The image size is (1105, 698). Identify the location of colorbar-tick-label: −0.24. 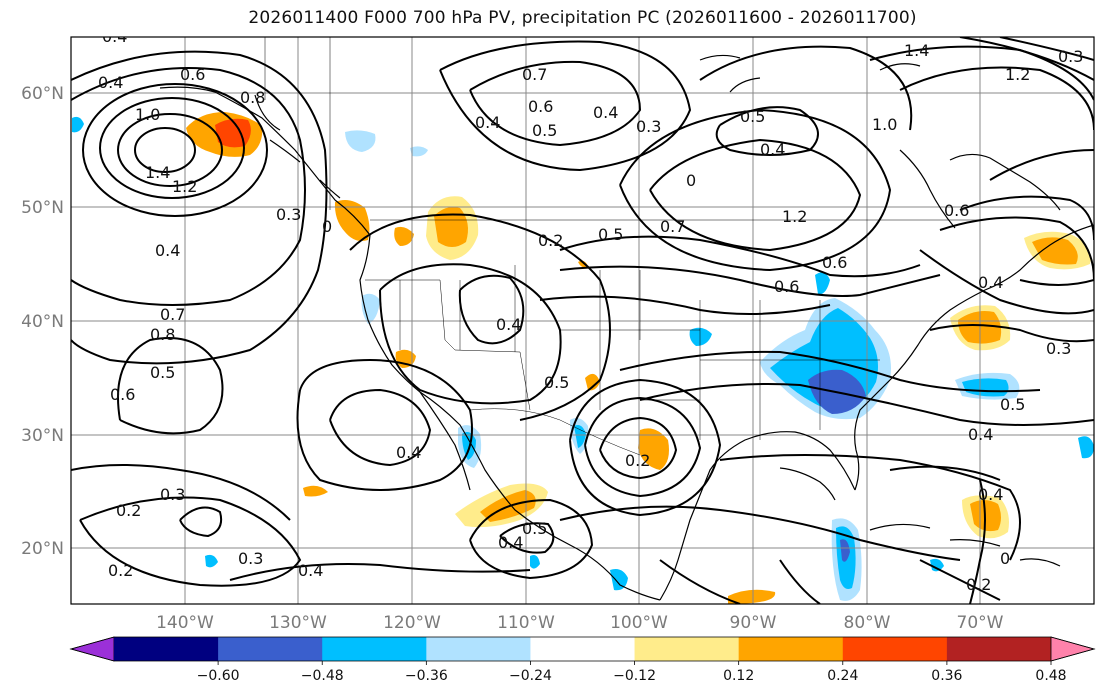
(530, 676).